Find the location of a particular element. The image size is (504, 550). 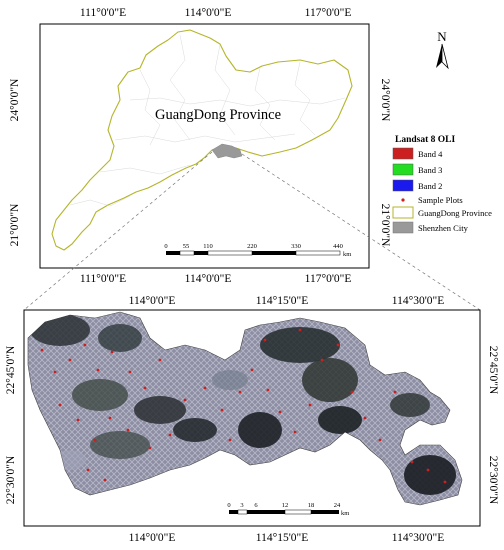

legend-label: Band 3 is located at coordinates (430, 170).